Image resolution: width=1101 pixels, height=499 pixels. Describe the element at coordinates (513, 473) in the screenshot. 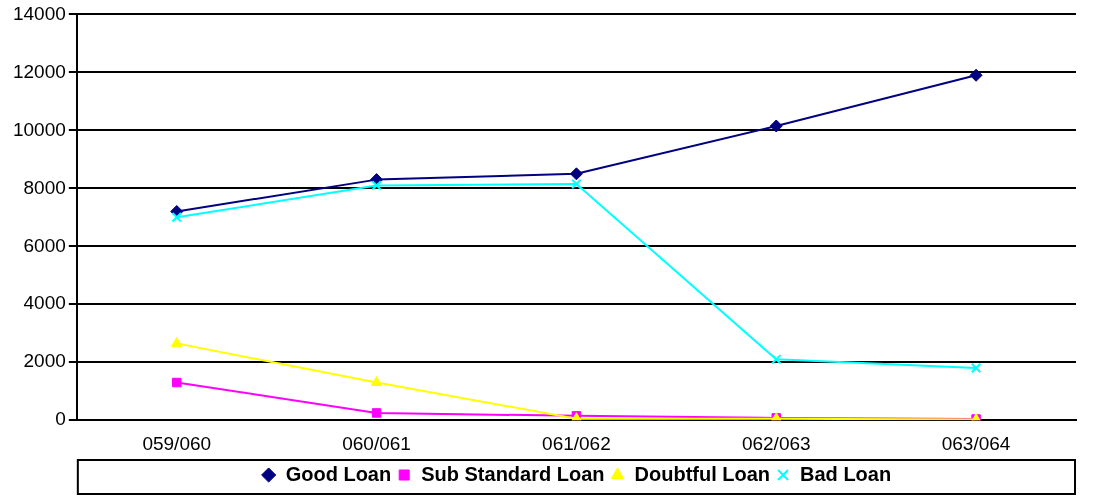

I see `legend-label: Sub Standard Loan` at that location.